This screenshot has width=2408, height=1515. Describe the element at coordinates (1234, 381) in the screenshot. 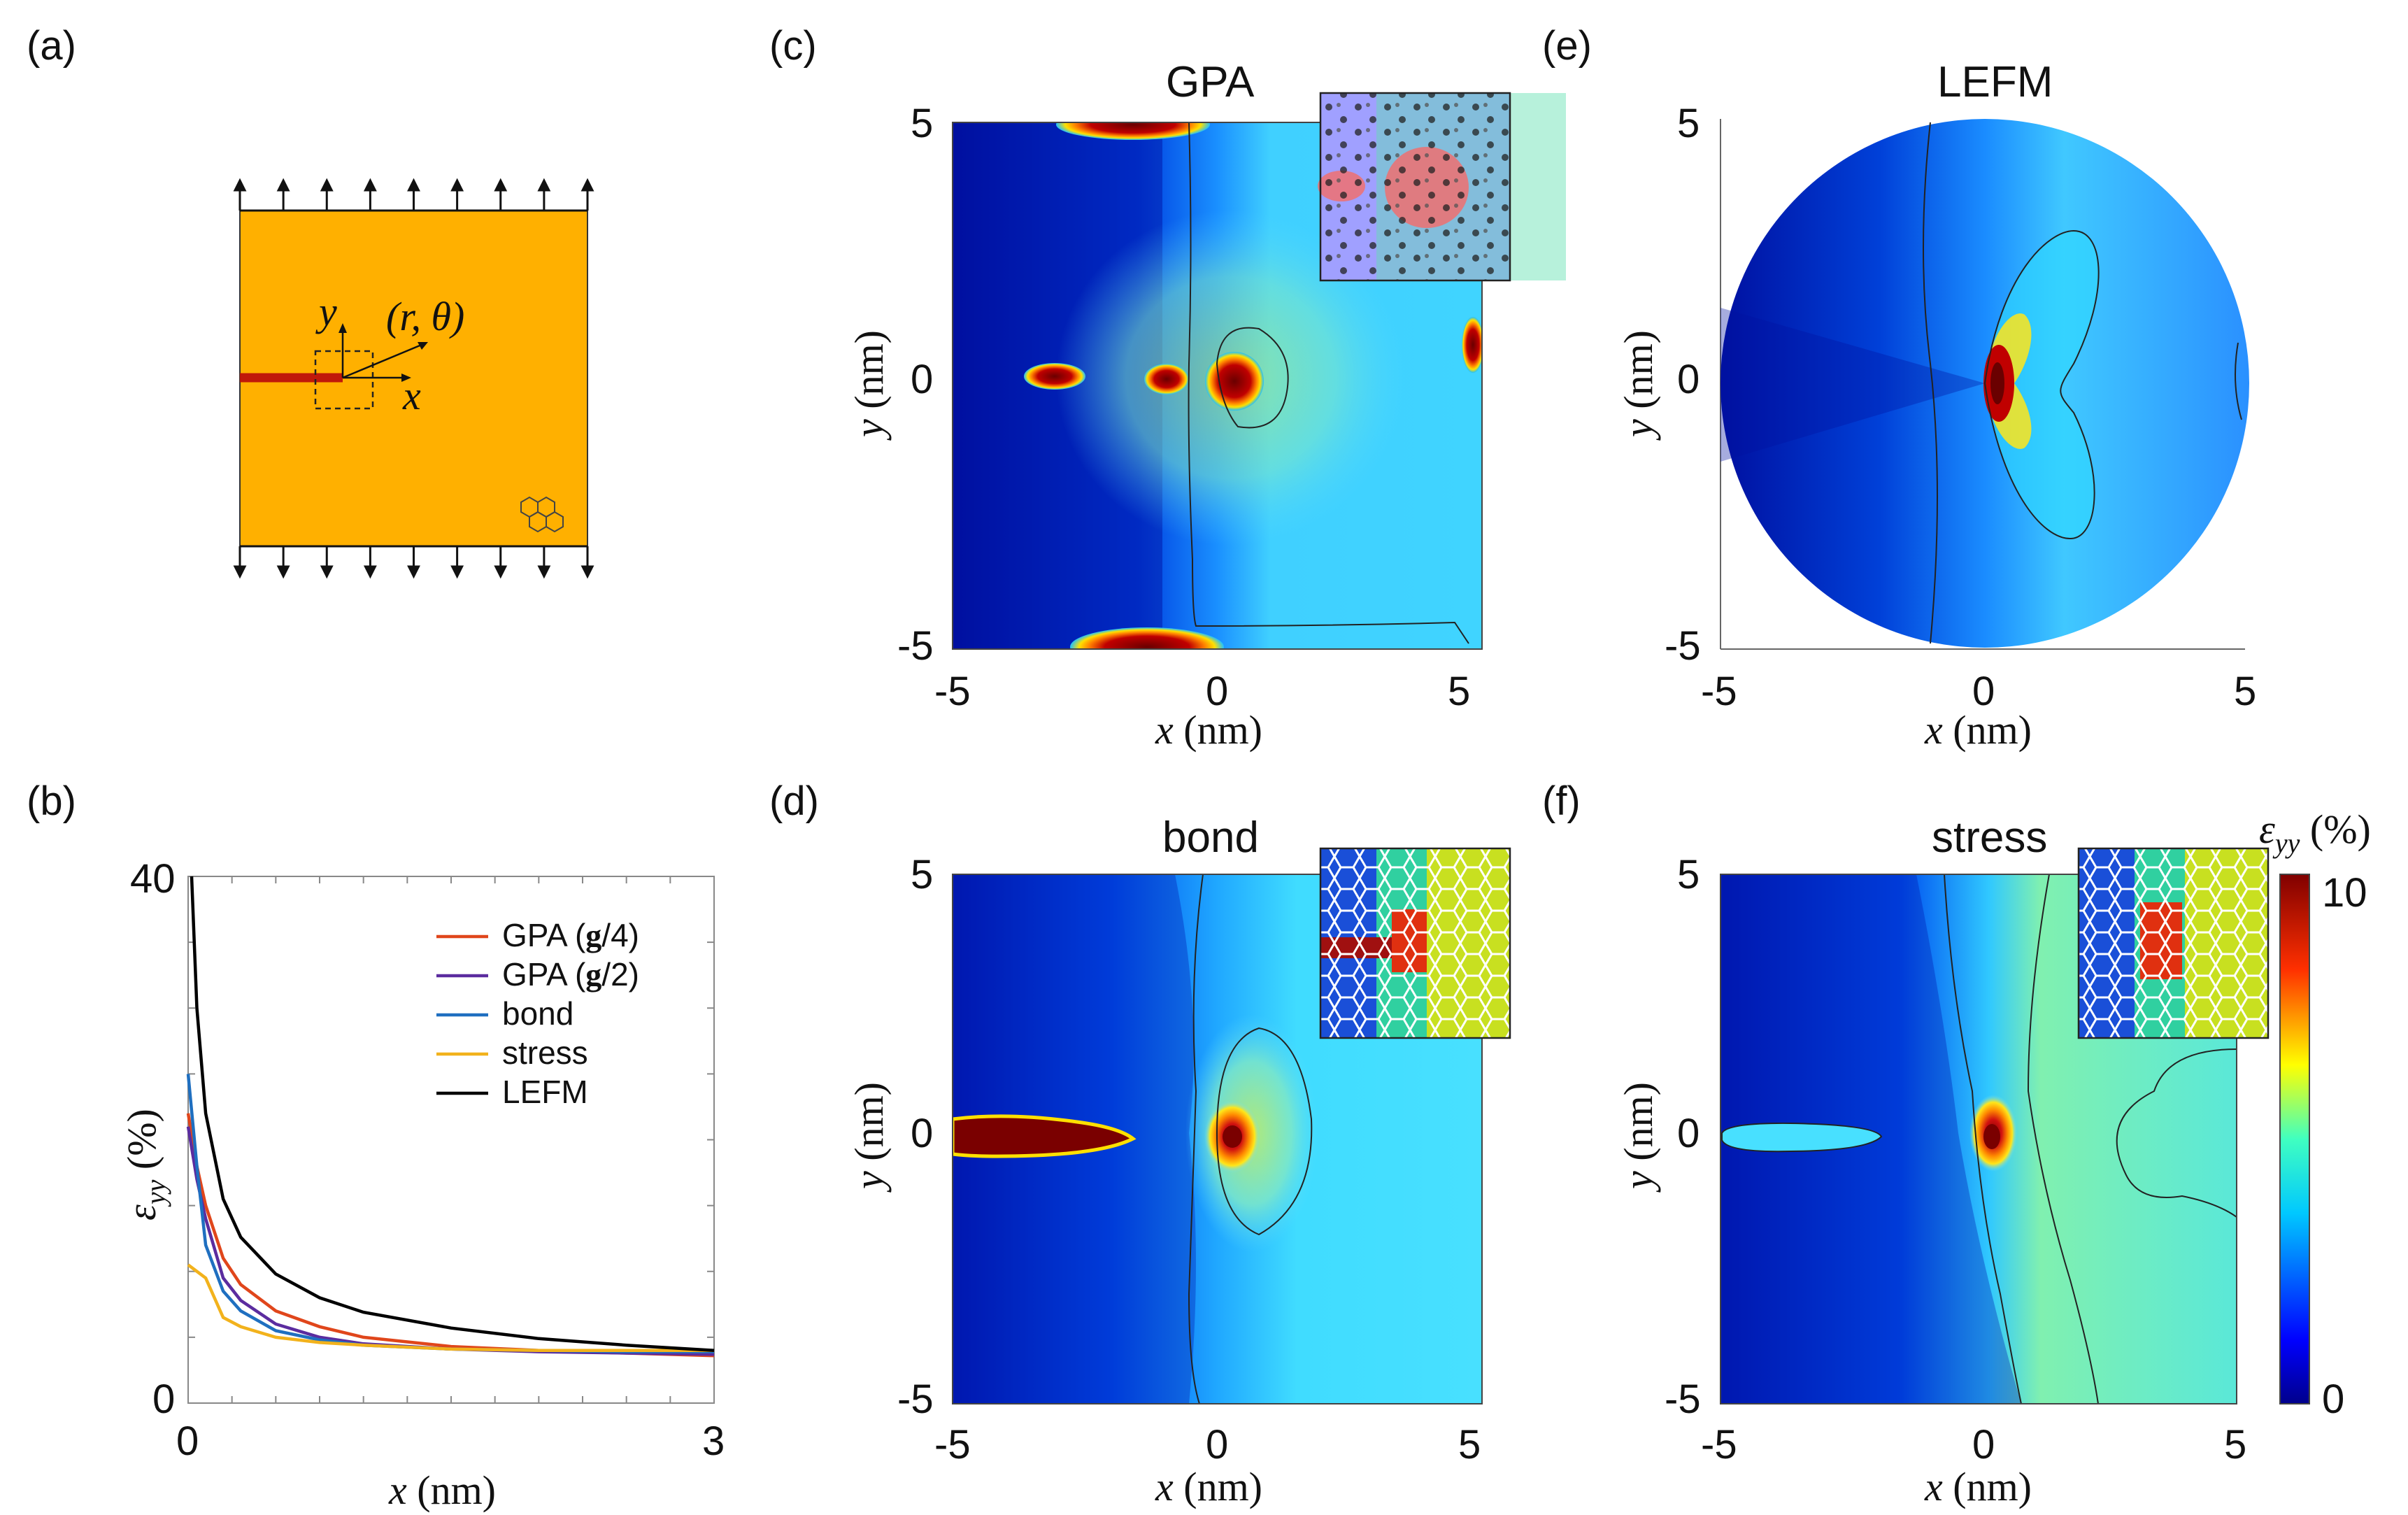

I see `c-crack-tip-hotspot` at that location.